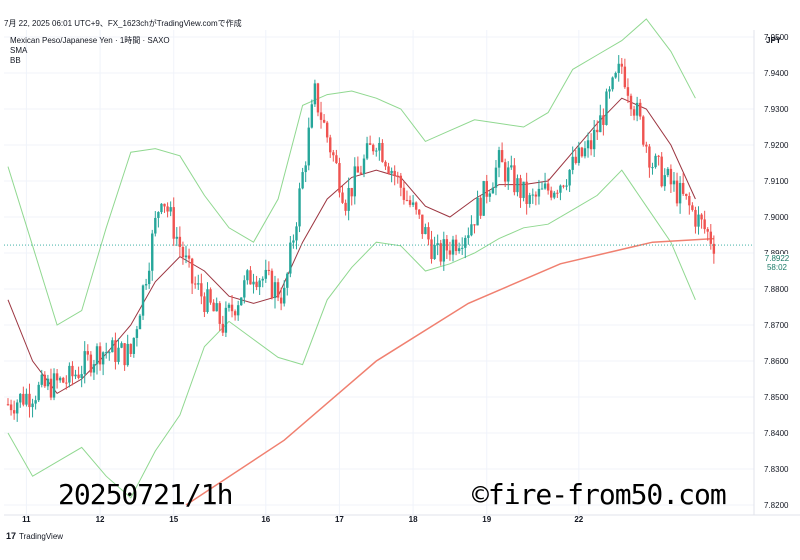 The height and width of the screenshot is (560, 800). Describe the element at coordinates (776, 181) in the screenshot. I see `y-tick-label: 7.9100` at that location.